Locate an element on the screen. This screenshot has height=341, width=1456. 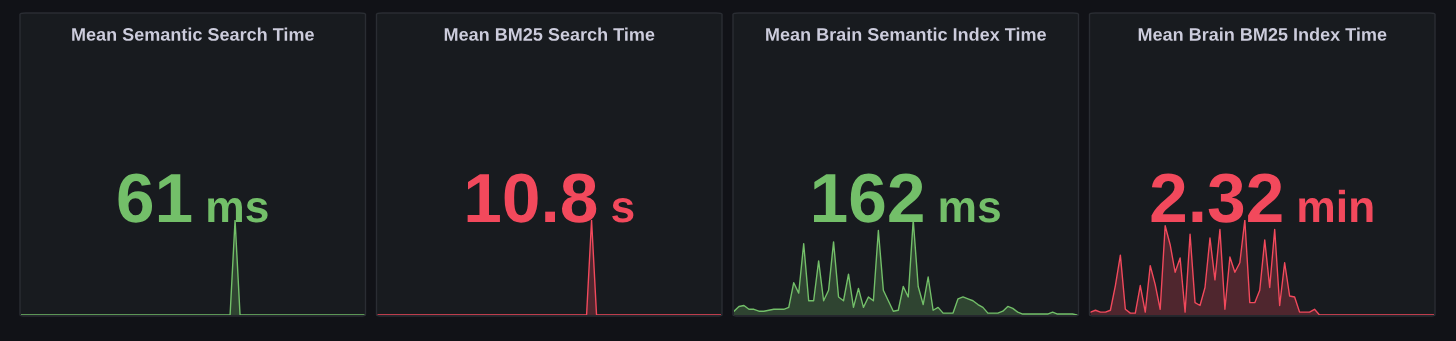
chart-title: Mean Brain BM25 Index Time is located at coordinates (1262, 34).